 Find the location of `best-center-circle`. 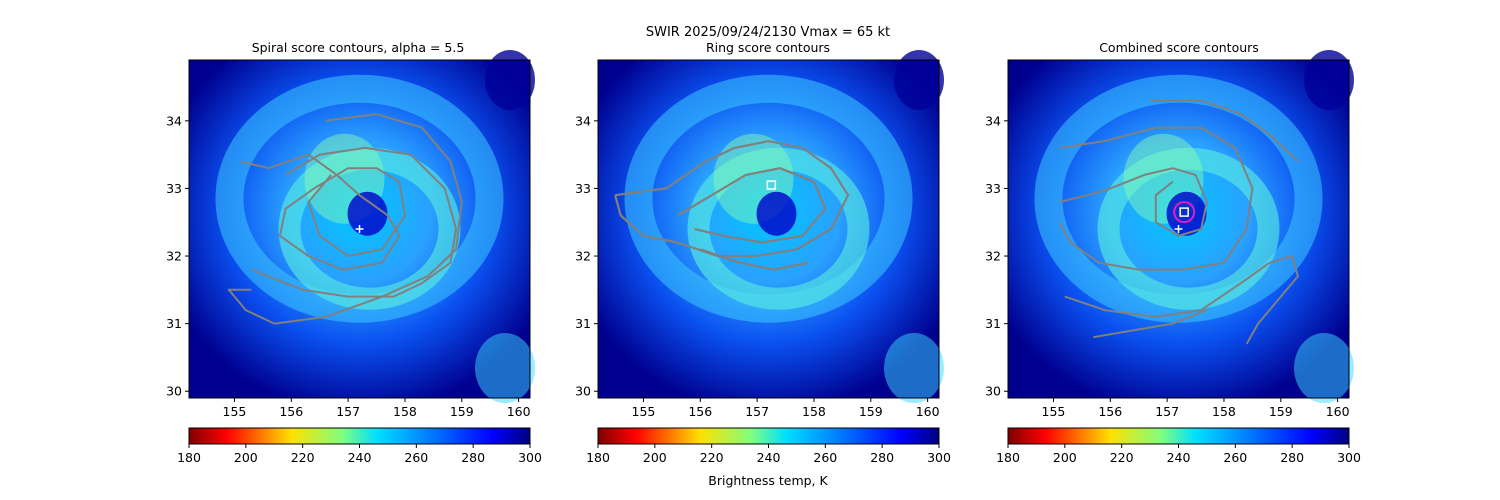

best-center-circle is located at coordinates (1184, 212).